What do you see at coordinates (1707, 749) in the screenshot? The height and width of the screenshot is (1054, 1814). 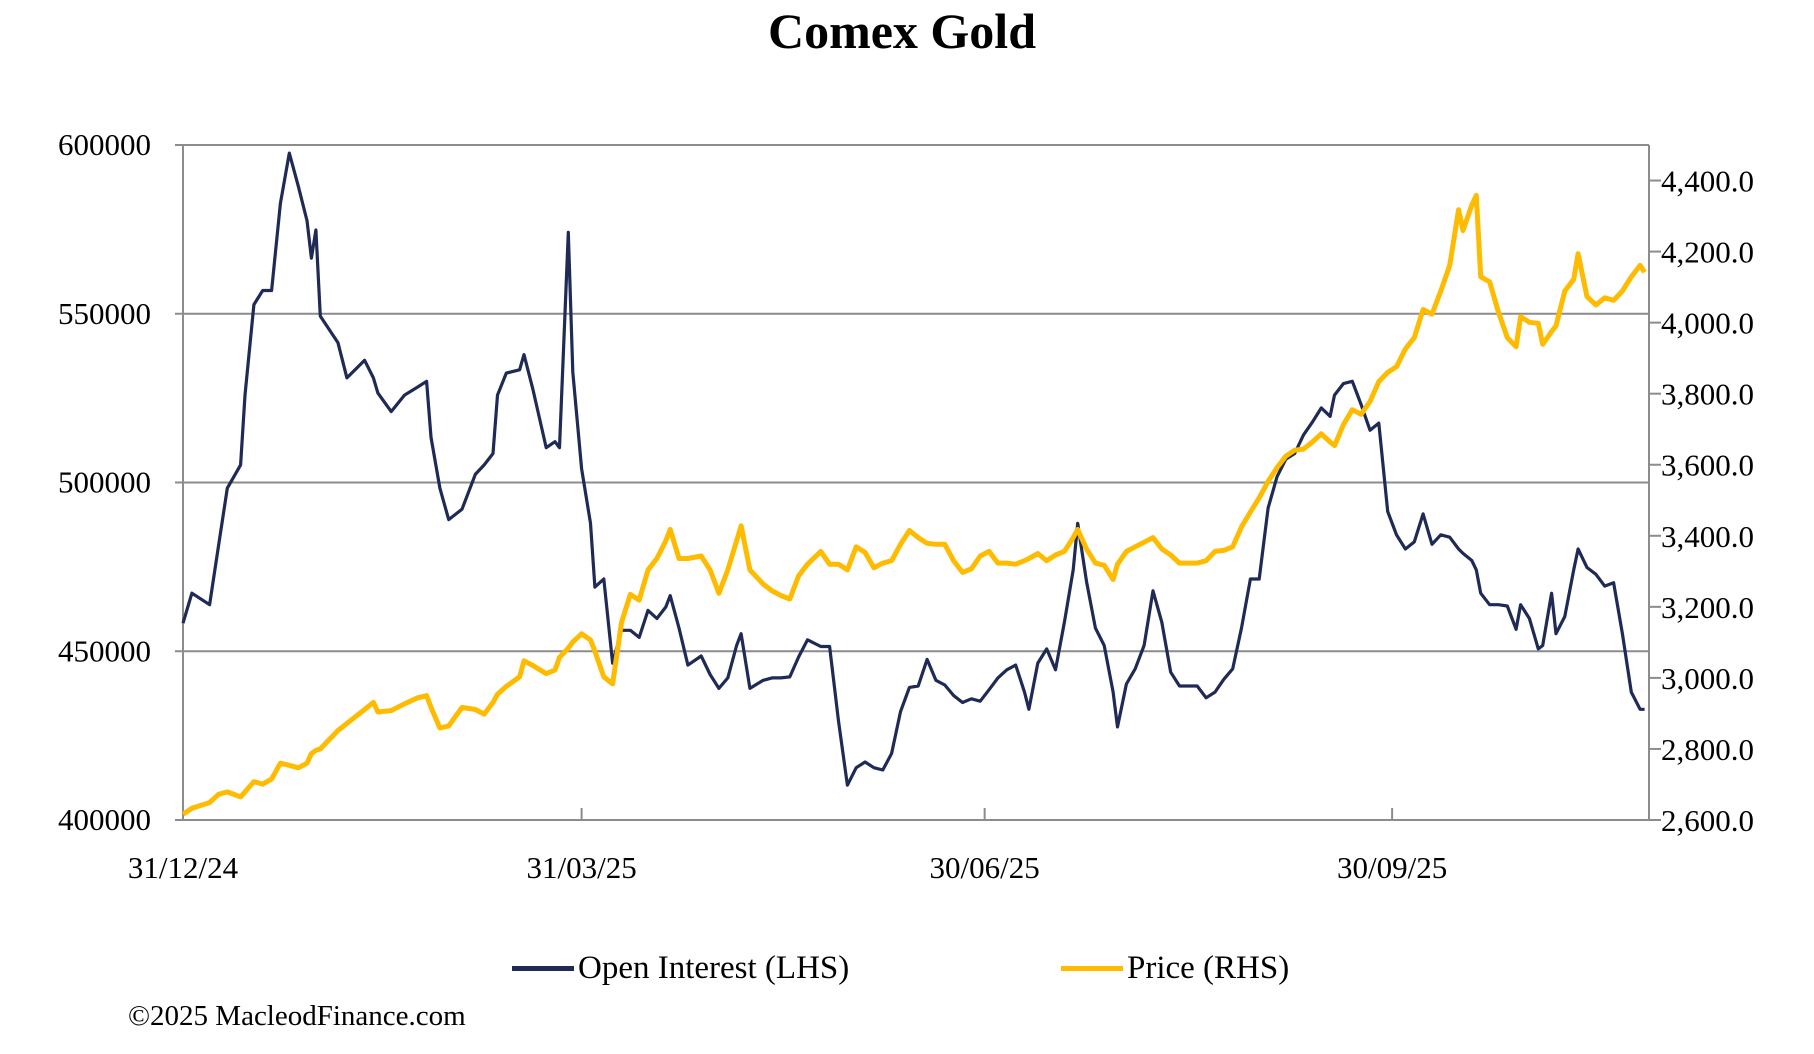 I see `y-right-tick-label: 2,800.0` at bounding box center [1707, 749].